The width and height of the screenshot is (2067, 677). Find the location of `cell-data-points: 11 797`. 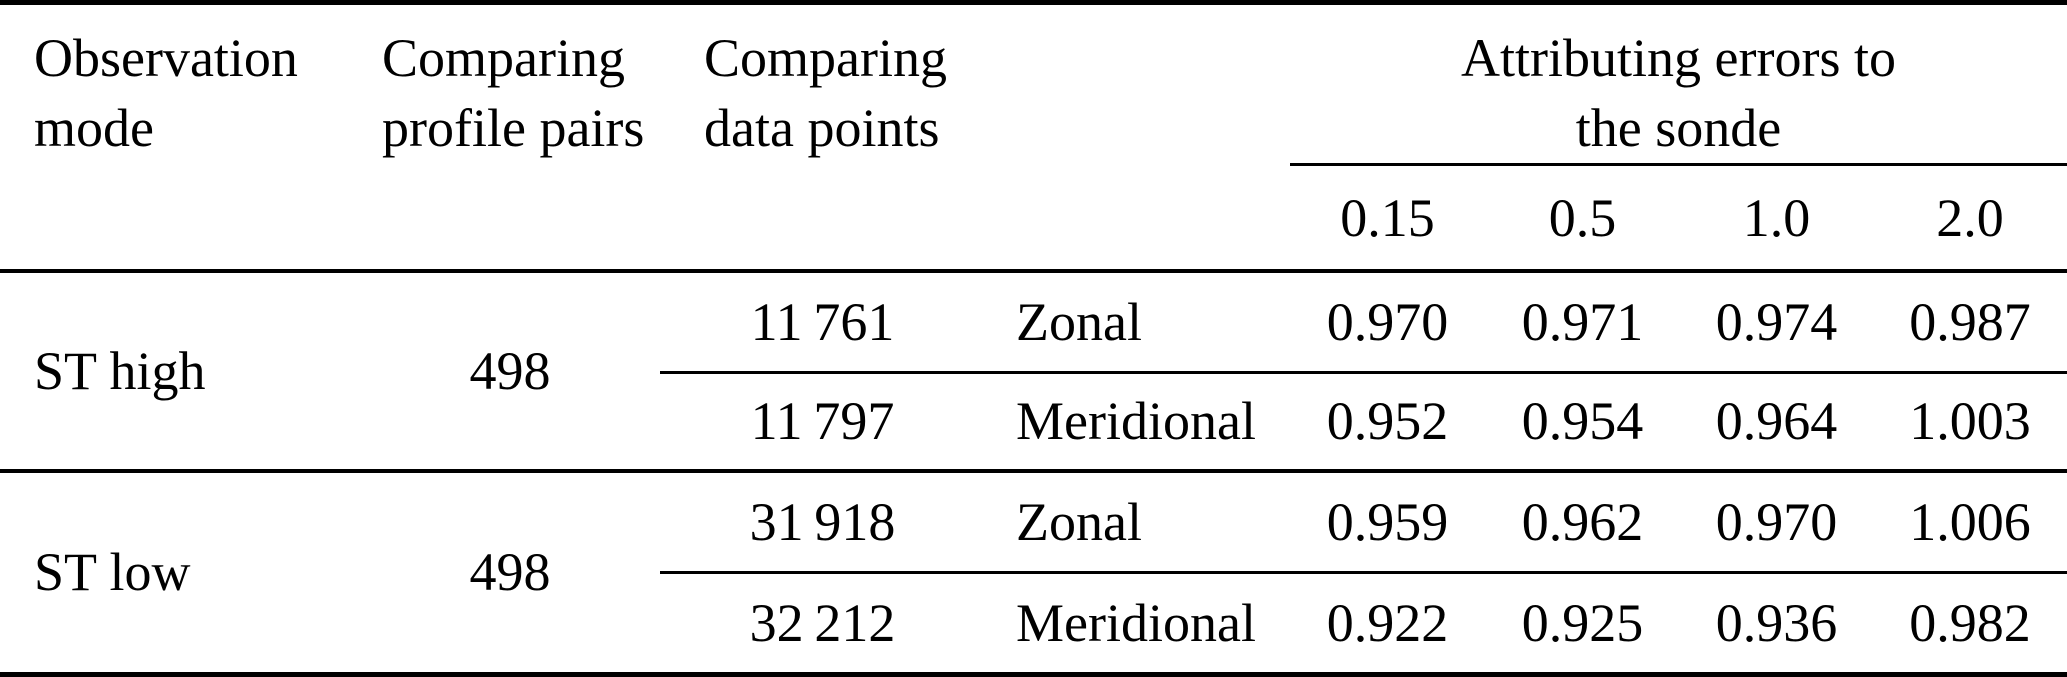

cell-data-points: 11 797 is located at coordinates (822, 421).